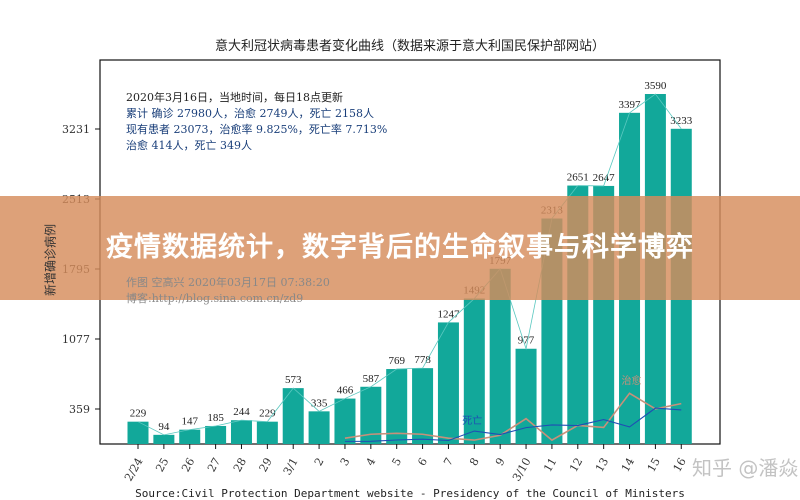  What do you see at coordinates (680, 465) in the screenshot?
I see `x-tick-label: 16` at bounding box center [680, 465].